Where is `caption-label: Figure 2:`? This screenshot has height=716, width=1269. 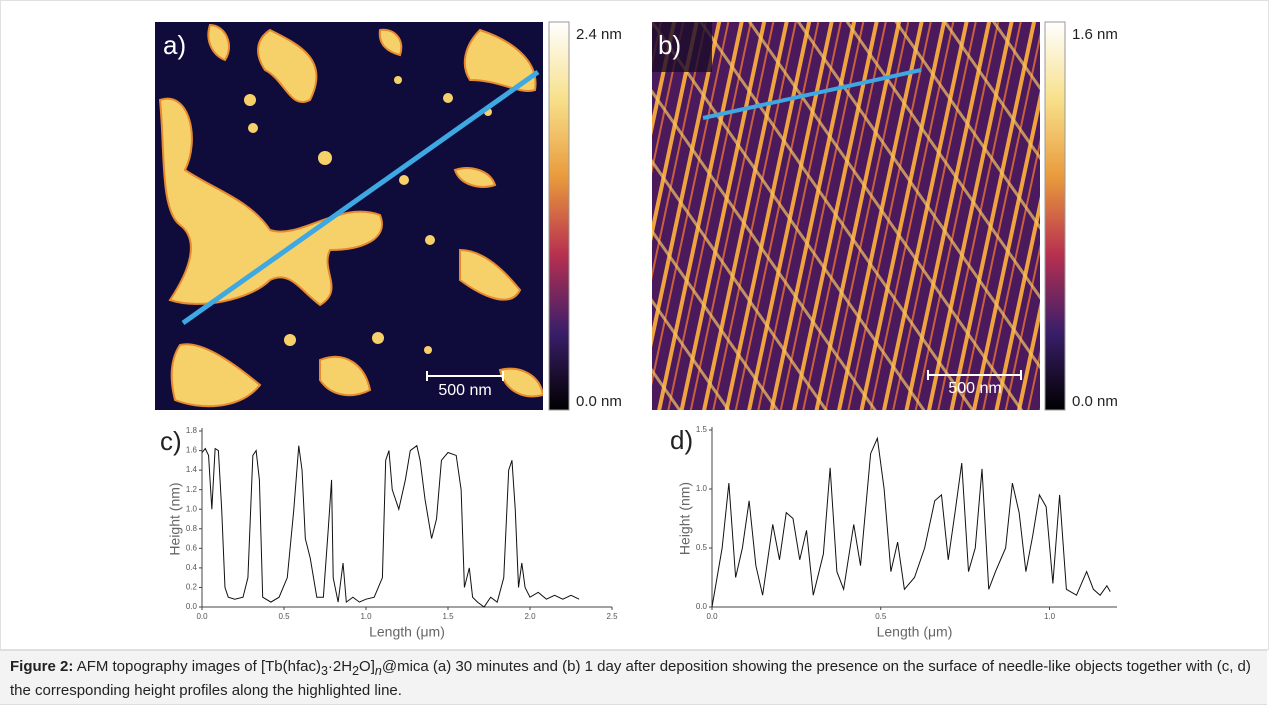
caption-label: Figure 2: is located at coordinates (42, 666).